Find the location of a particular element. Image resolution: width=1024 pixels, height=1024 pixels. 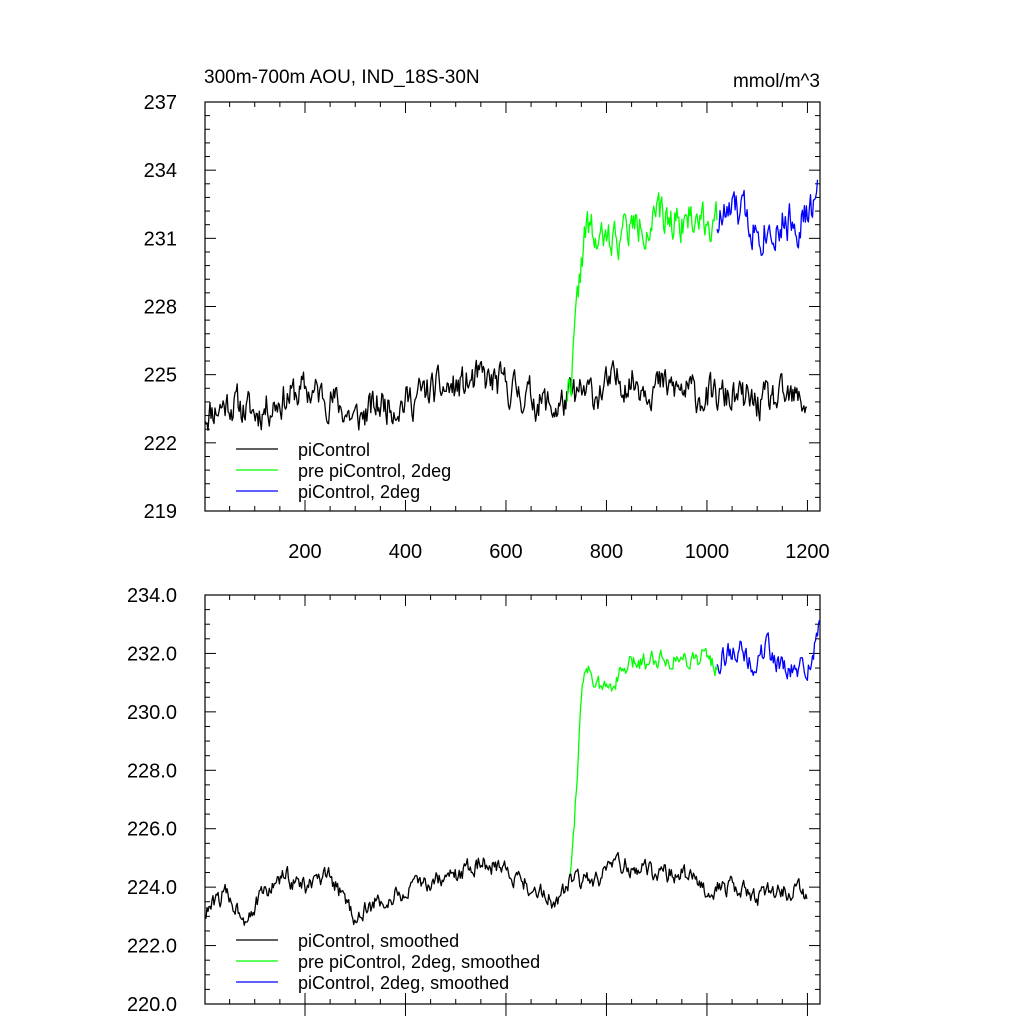

top-panel-units: mmol/m^3 is located at coordinates (776, 81).